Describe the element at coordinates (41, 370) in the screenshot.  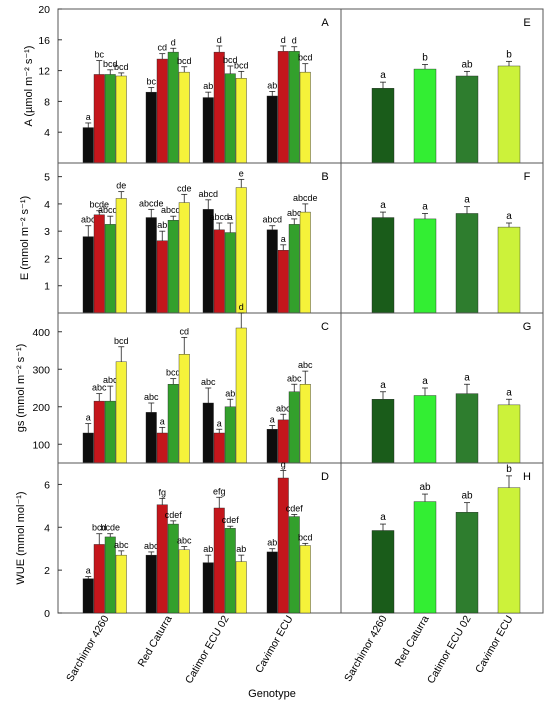
I see `y-tick-label: 300` at that location.